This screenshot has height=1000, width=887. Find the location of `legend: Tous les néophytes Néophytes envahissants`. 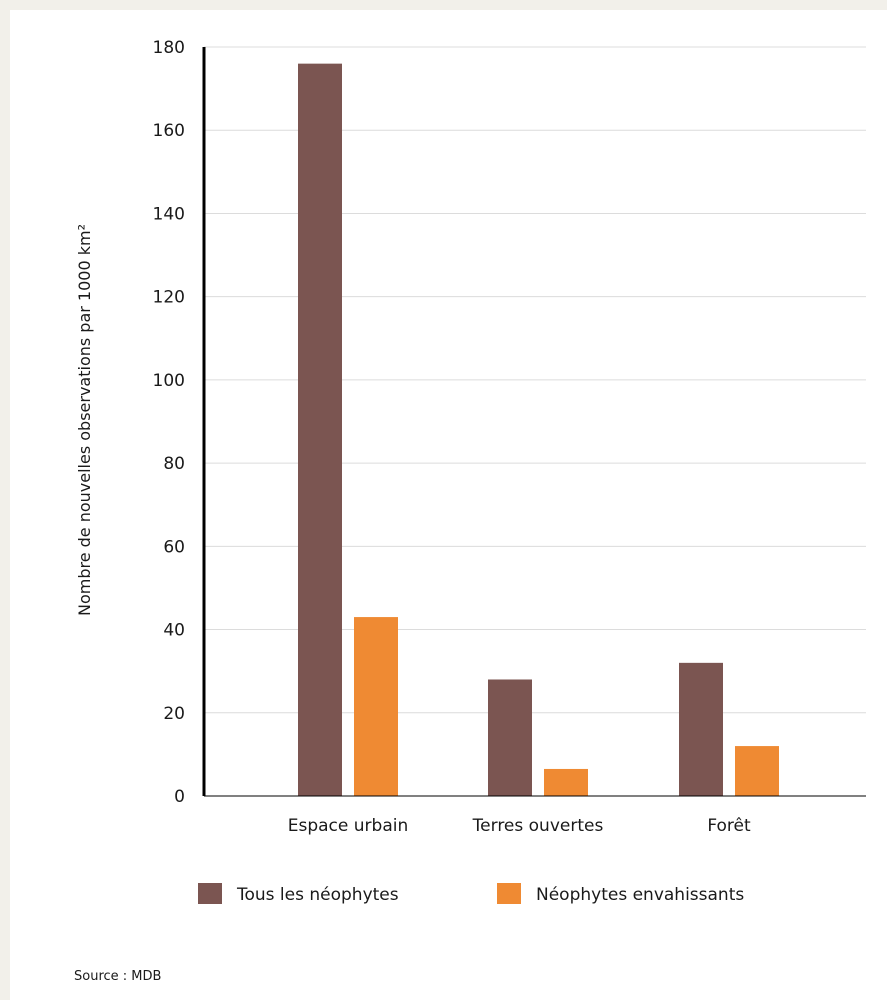

legend: Tous les néophytes Néophytes envahissants is located at coordinates (471, 894).